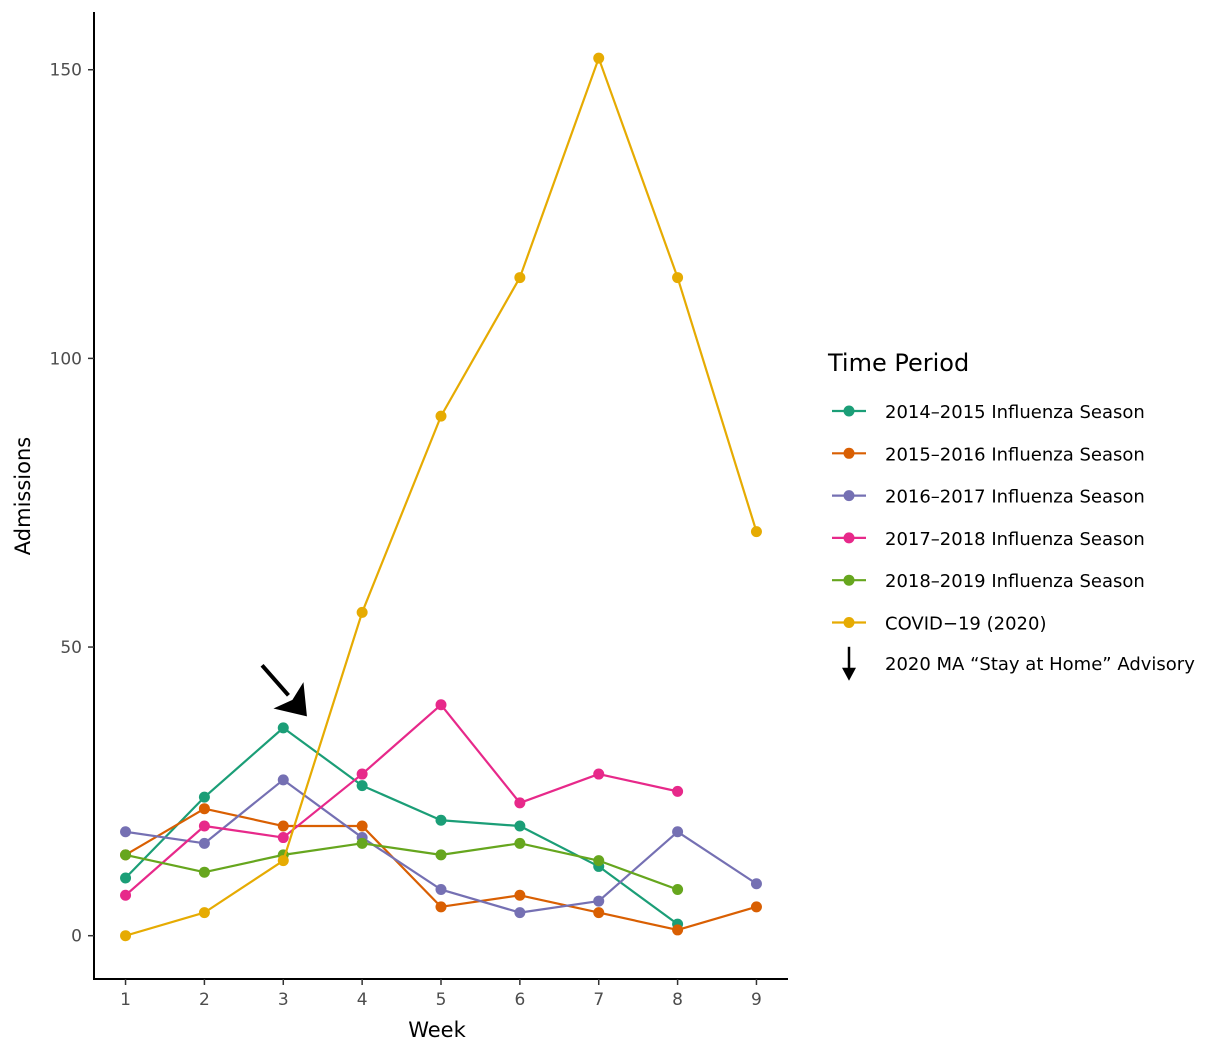  I want to click on stay-at-home-arrow, so click(283, 690).